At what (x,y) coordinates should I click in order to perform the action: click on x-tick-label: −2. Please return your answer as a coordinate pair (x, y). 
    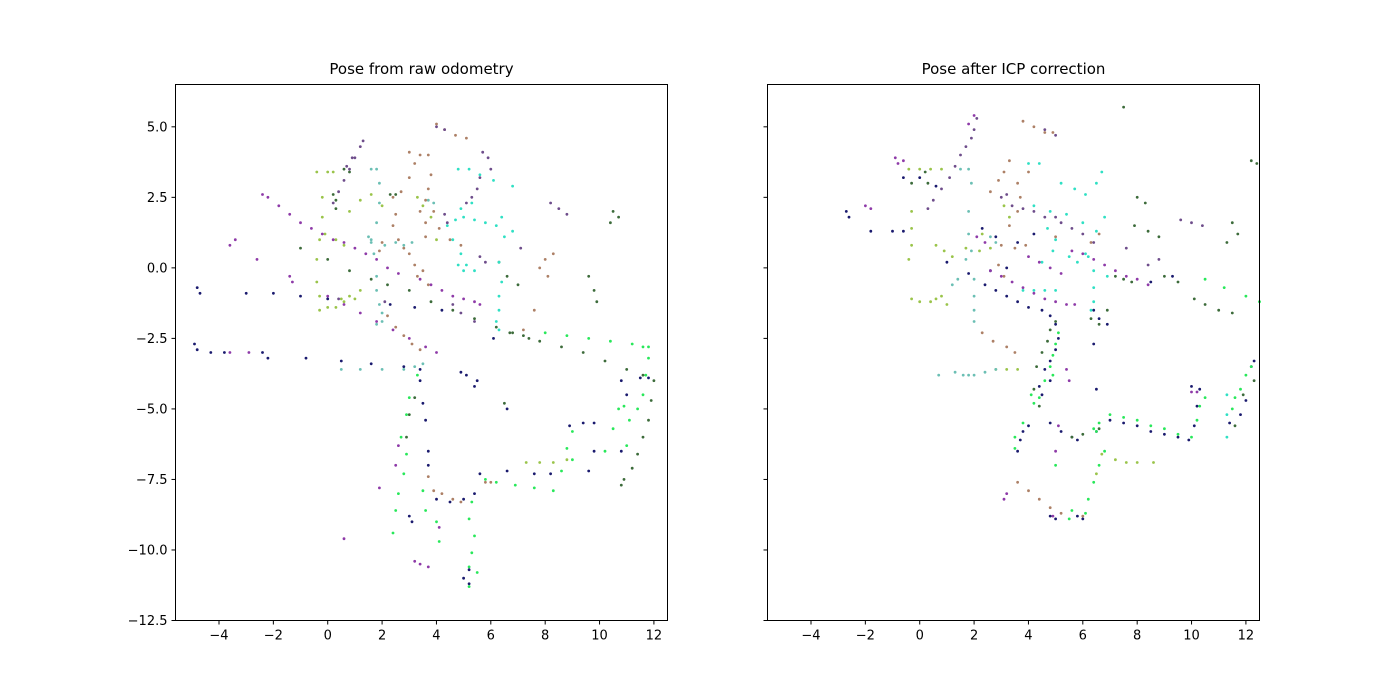
    Looking at the image, I should click on (273, 636).